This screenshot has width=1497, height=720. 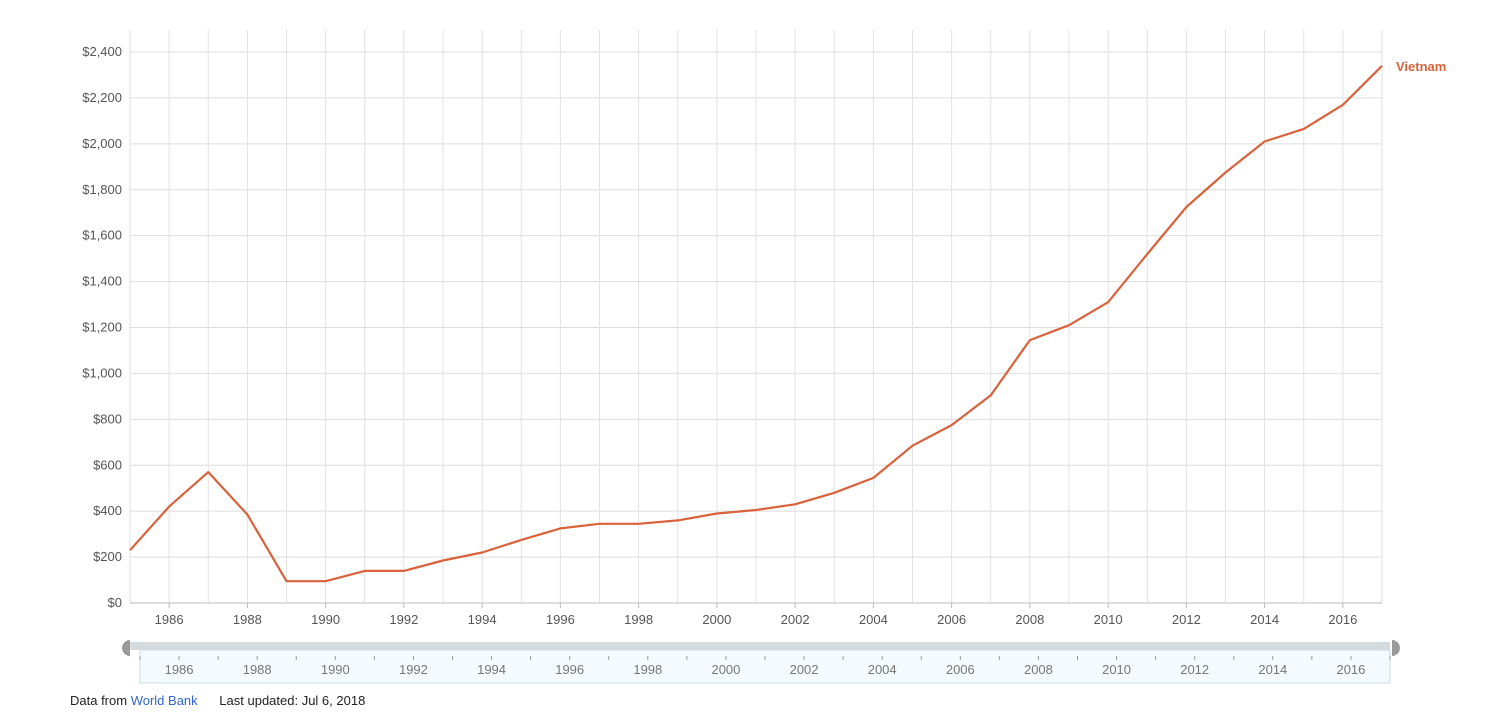 I want to click on x-tick-label: 2006, so click(x=951, y=619).